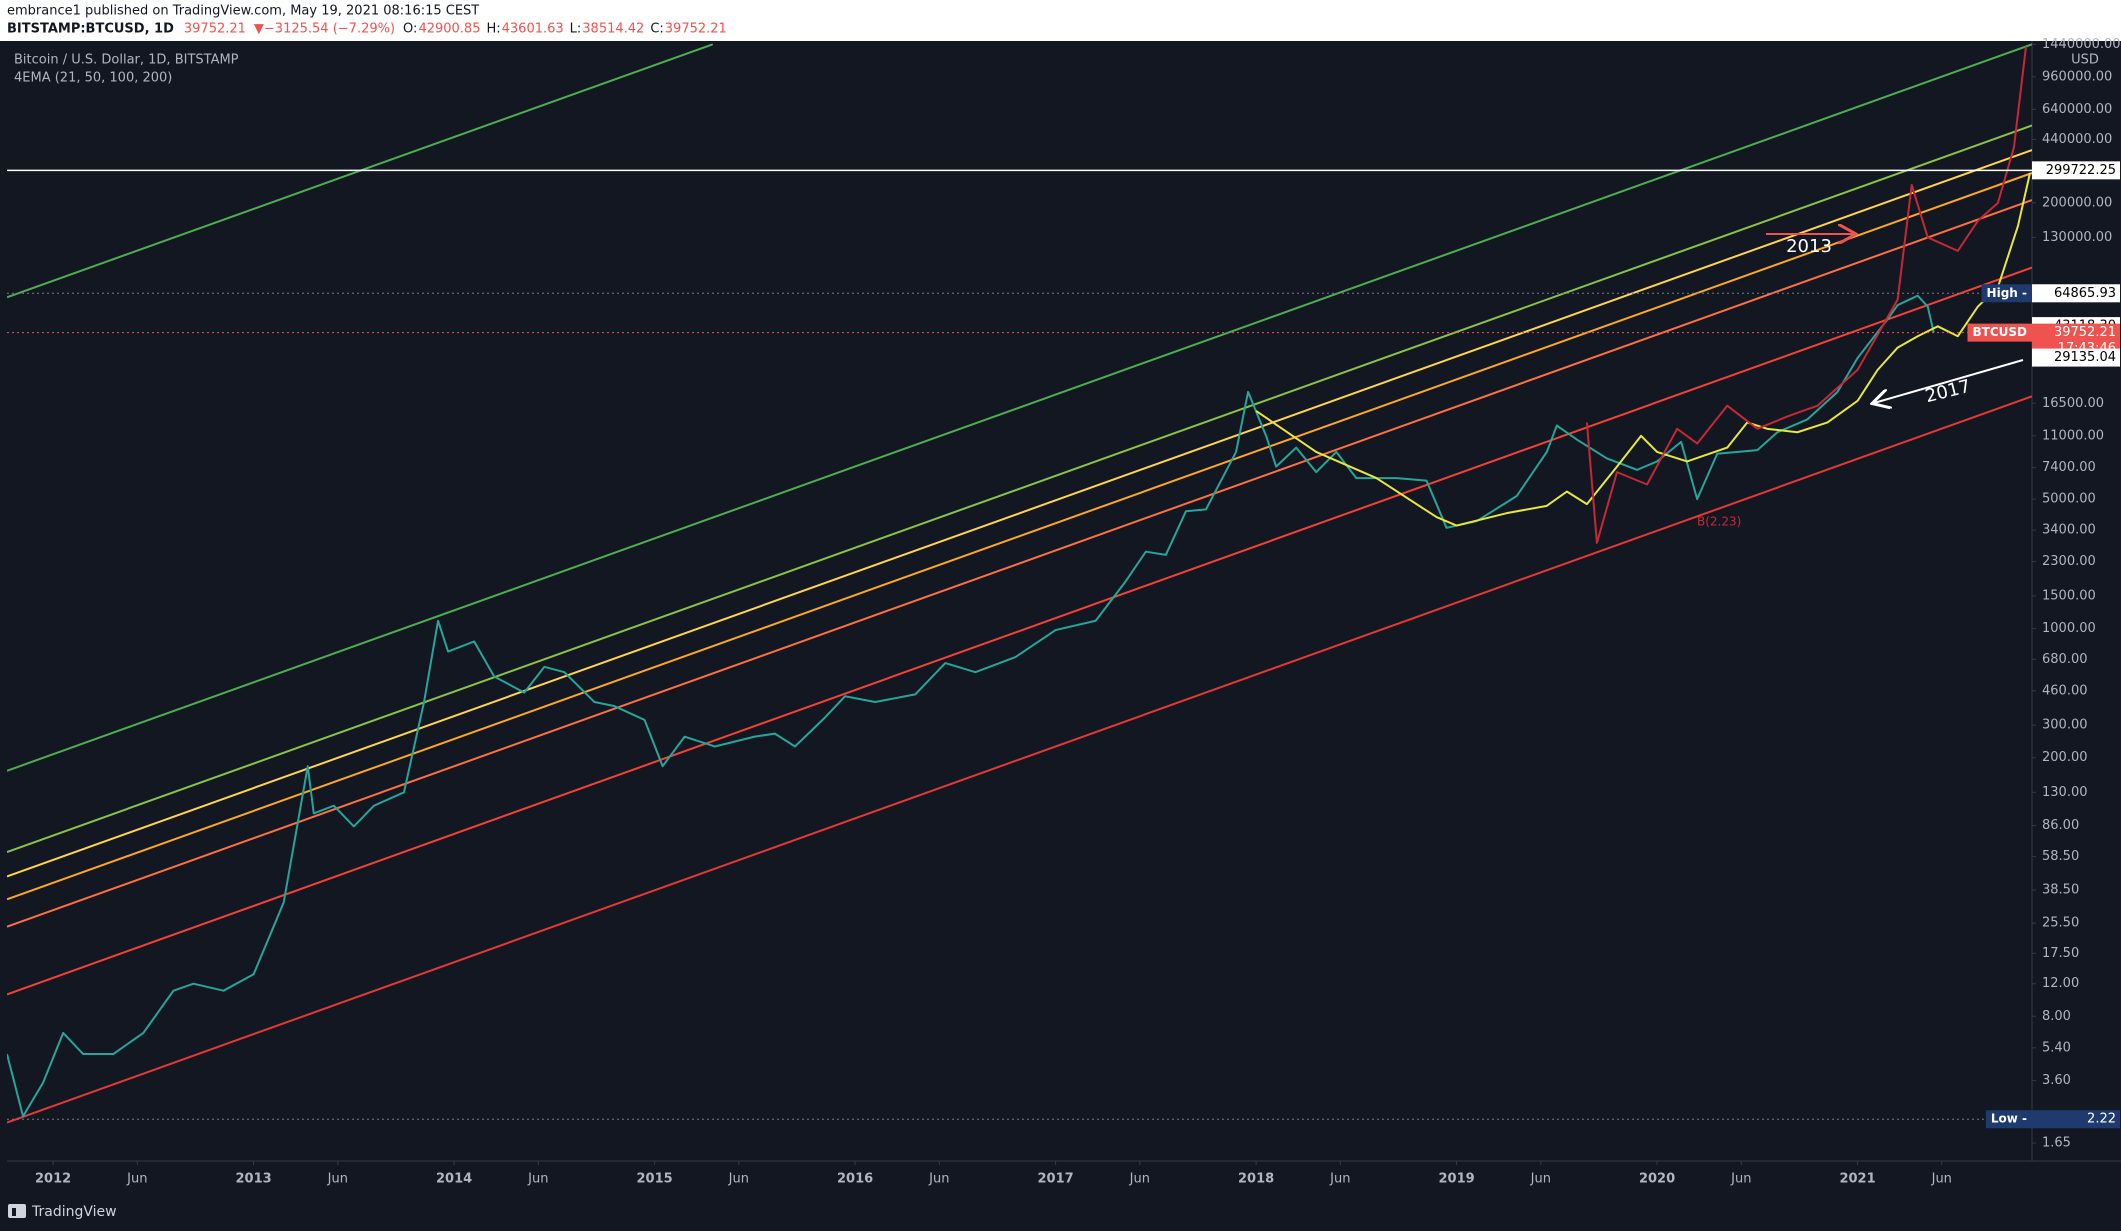 This screenshot has height=1231, width=2121. I want to click on price-label: 64865.93, so click(2076, 293).